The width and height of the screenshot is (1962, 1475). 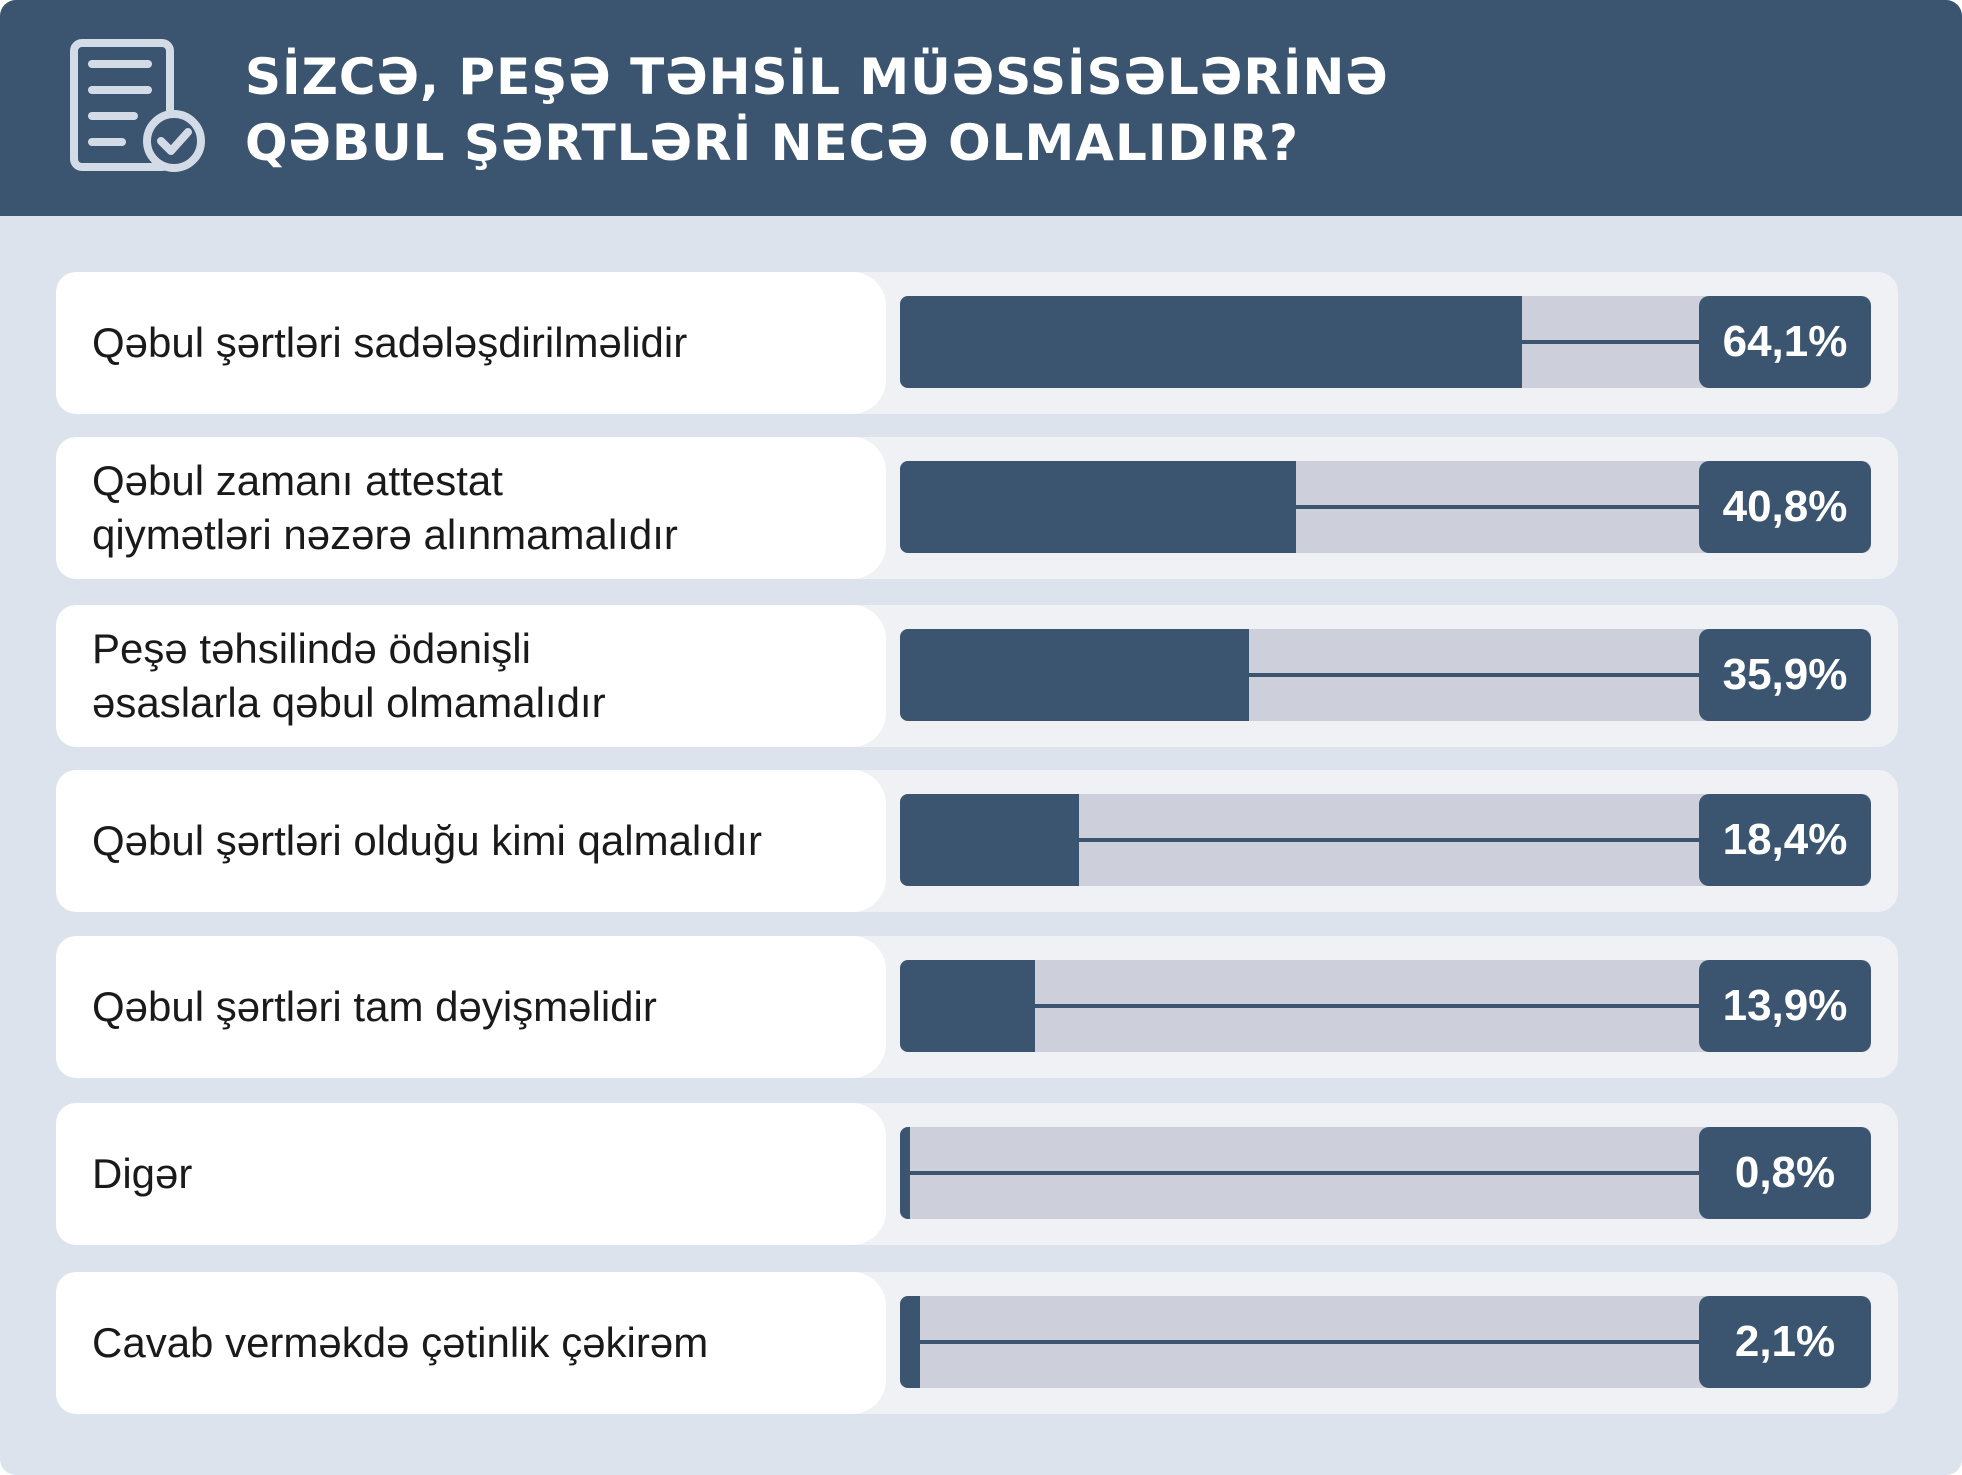 I want to click on bar-track: 40,8%, so click(x=1385, y=507).